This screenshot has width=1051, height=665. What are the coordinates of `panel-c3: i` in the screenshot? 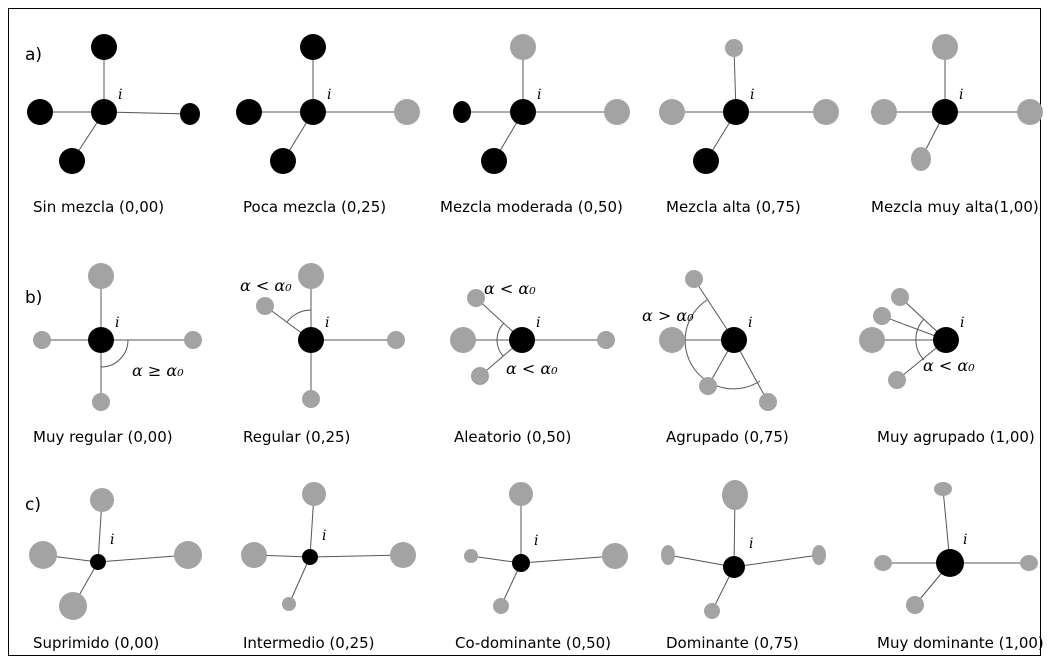 It's located at (546, 548).